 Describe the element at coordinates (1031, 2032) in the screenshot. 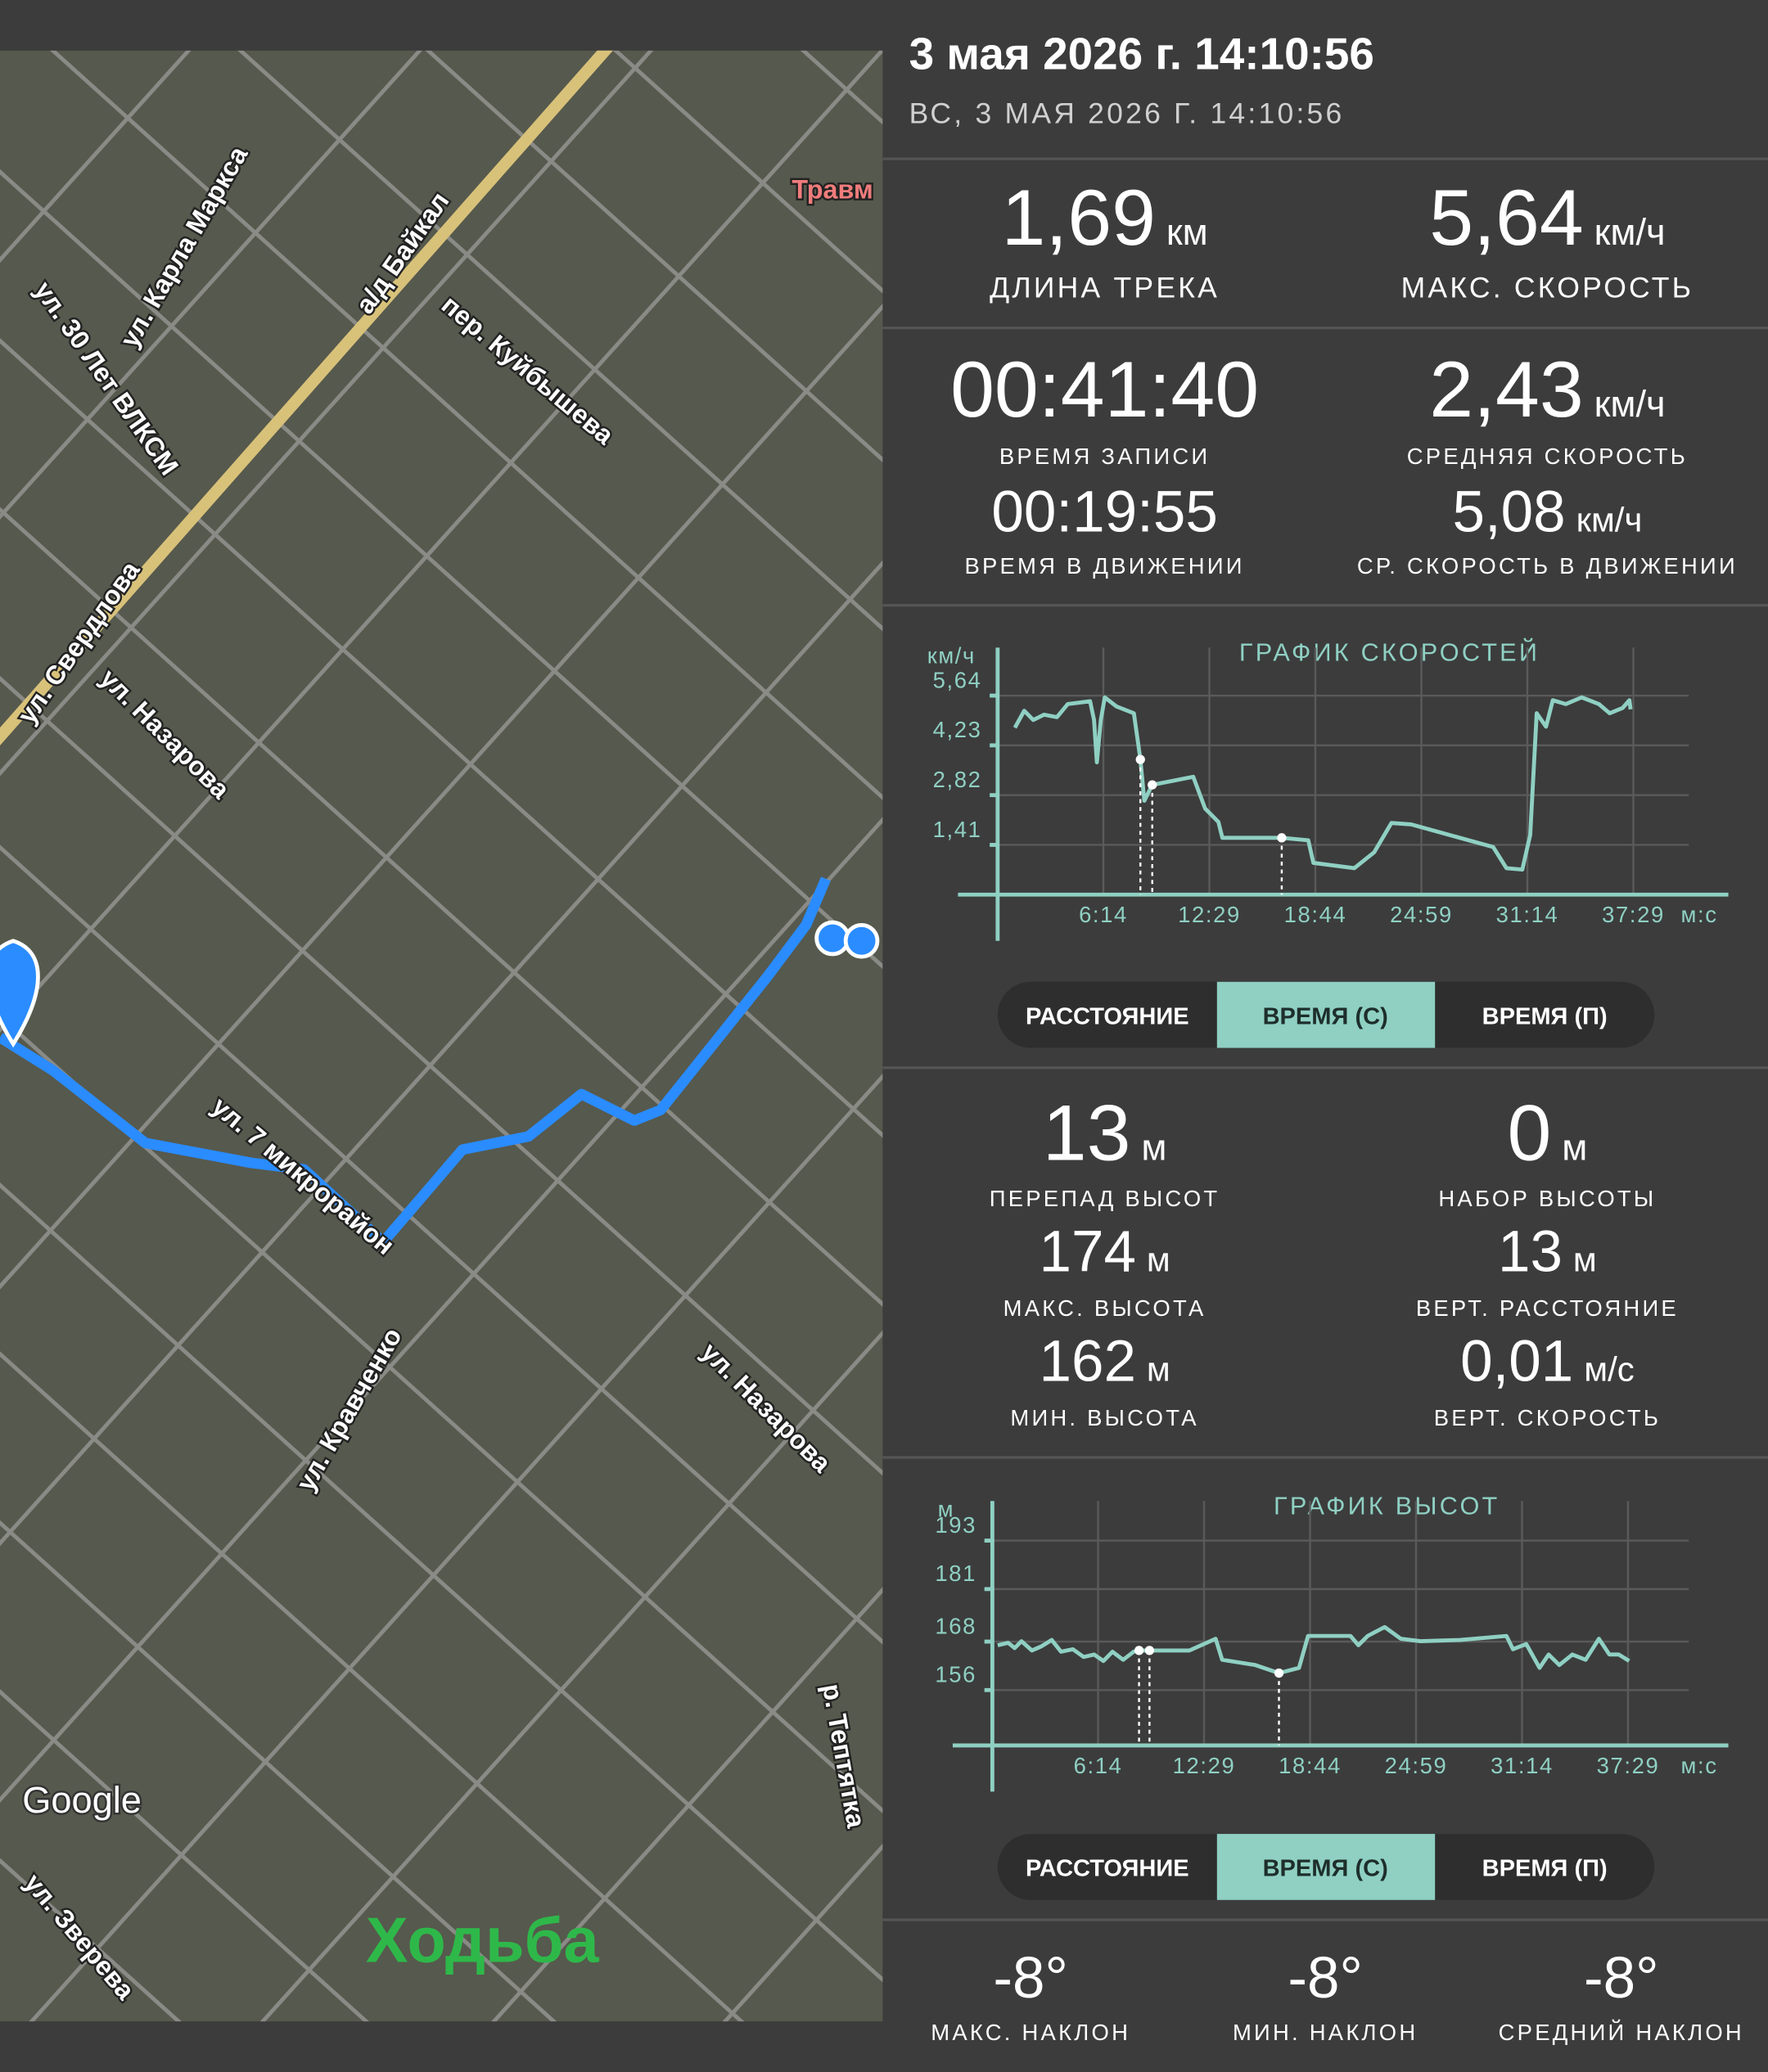

I see `stat-label: МАКС. НАКЛОН` at that location.